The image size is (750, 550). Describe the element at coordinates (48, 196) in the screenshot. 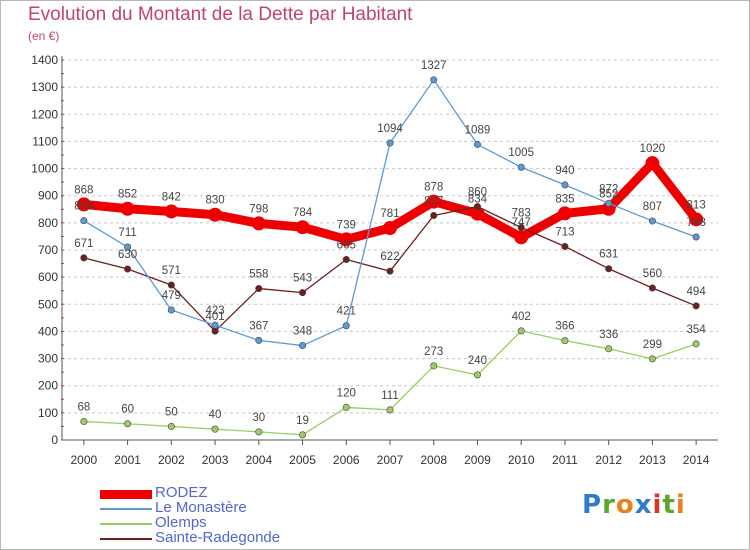

I see `y-tick-label: 900` at that location.